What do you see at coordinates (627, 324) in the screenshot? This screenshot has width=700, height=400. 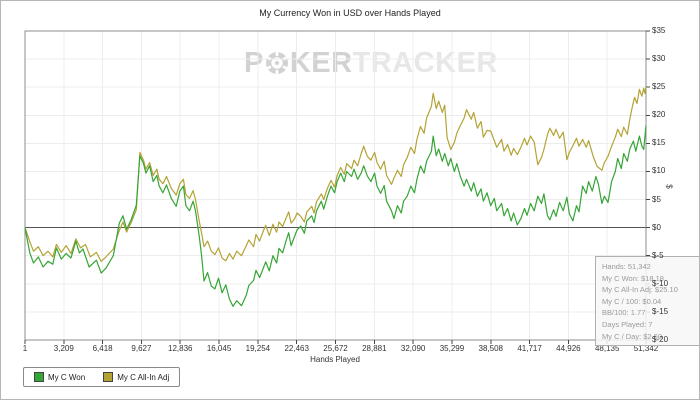 I see `tooltip-line-days-played: Days Played: 7` at bounding box center [627, 324].